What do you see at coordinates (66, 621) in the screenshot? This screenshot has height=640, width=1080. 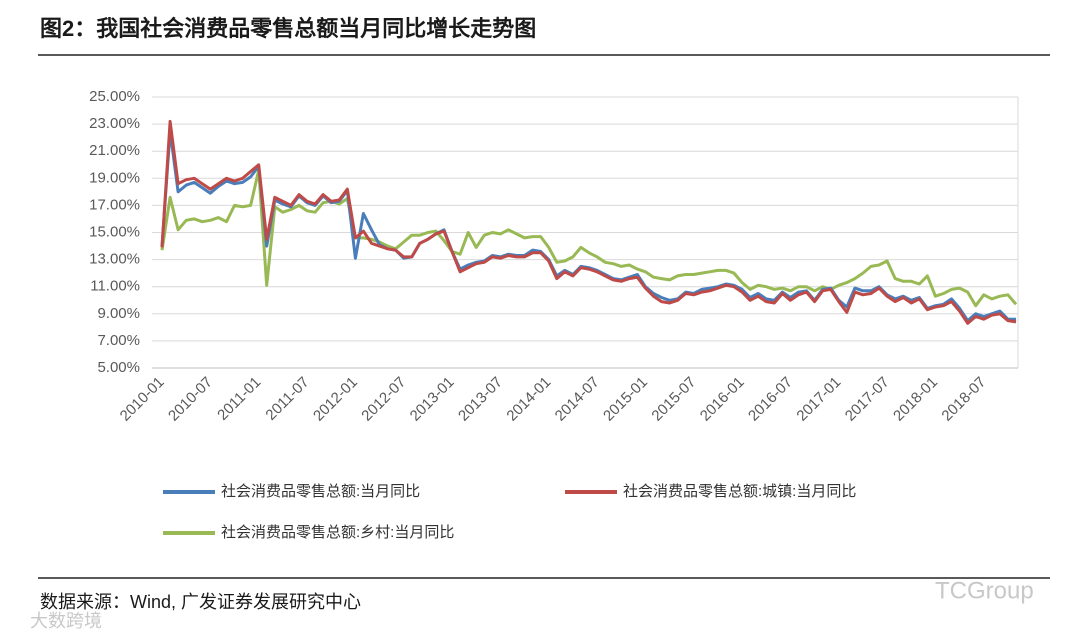 I see `watermark: 大数跨境` at bounding box center [66, 621].